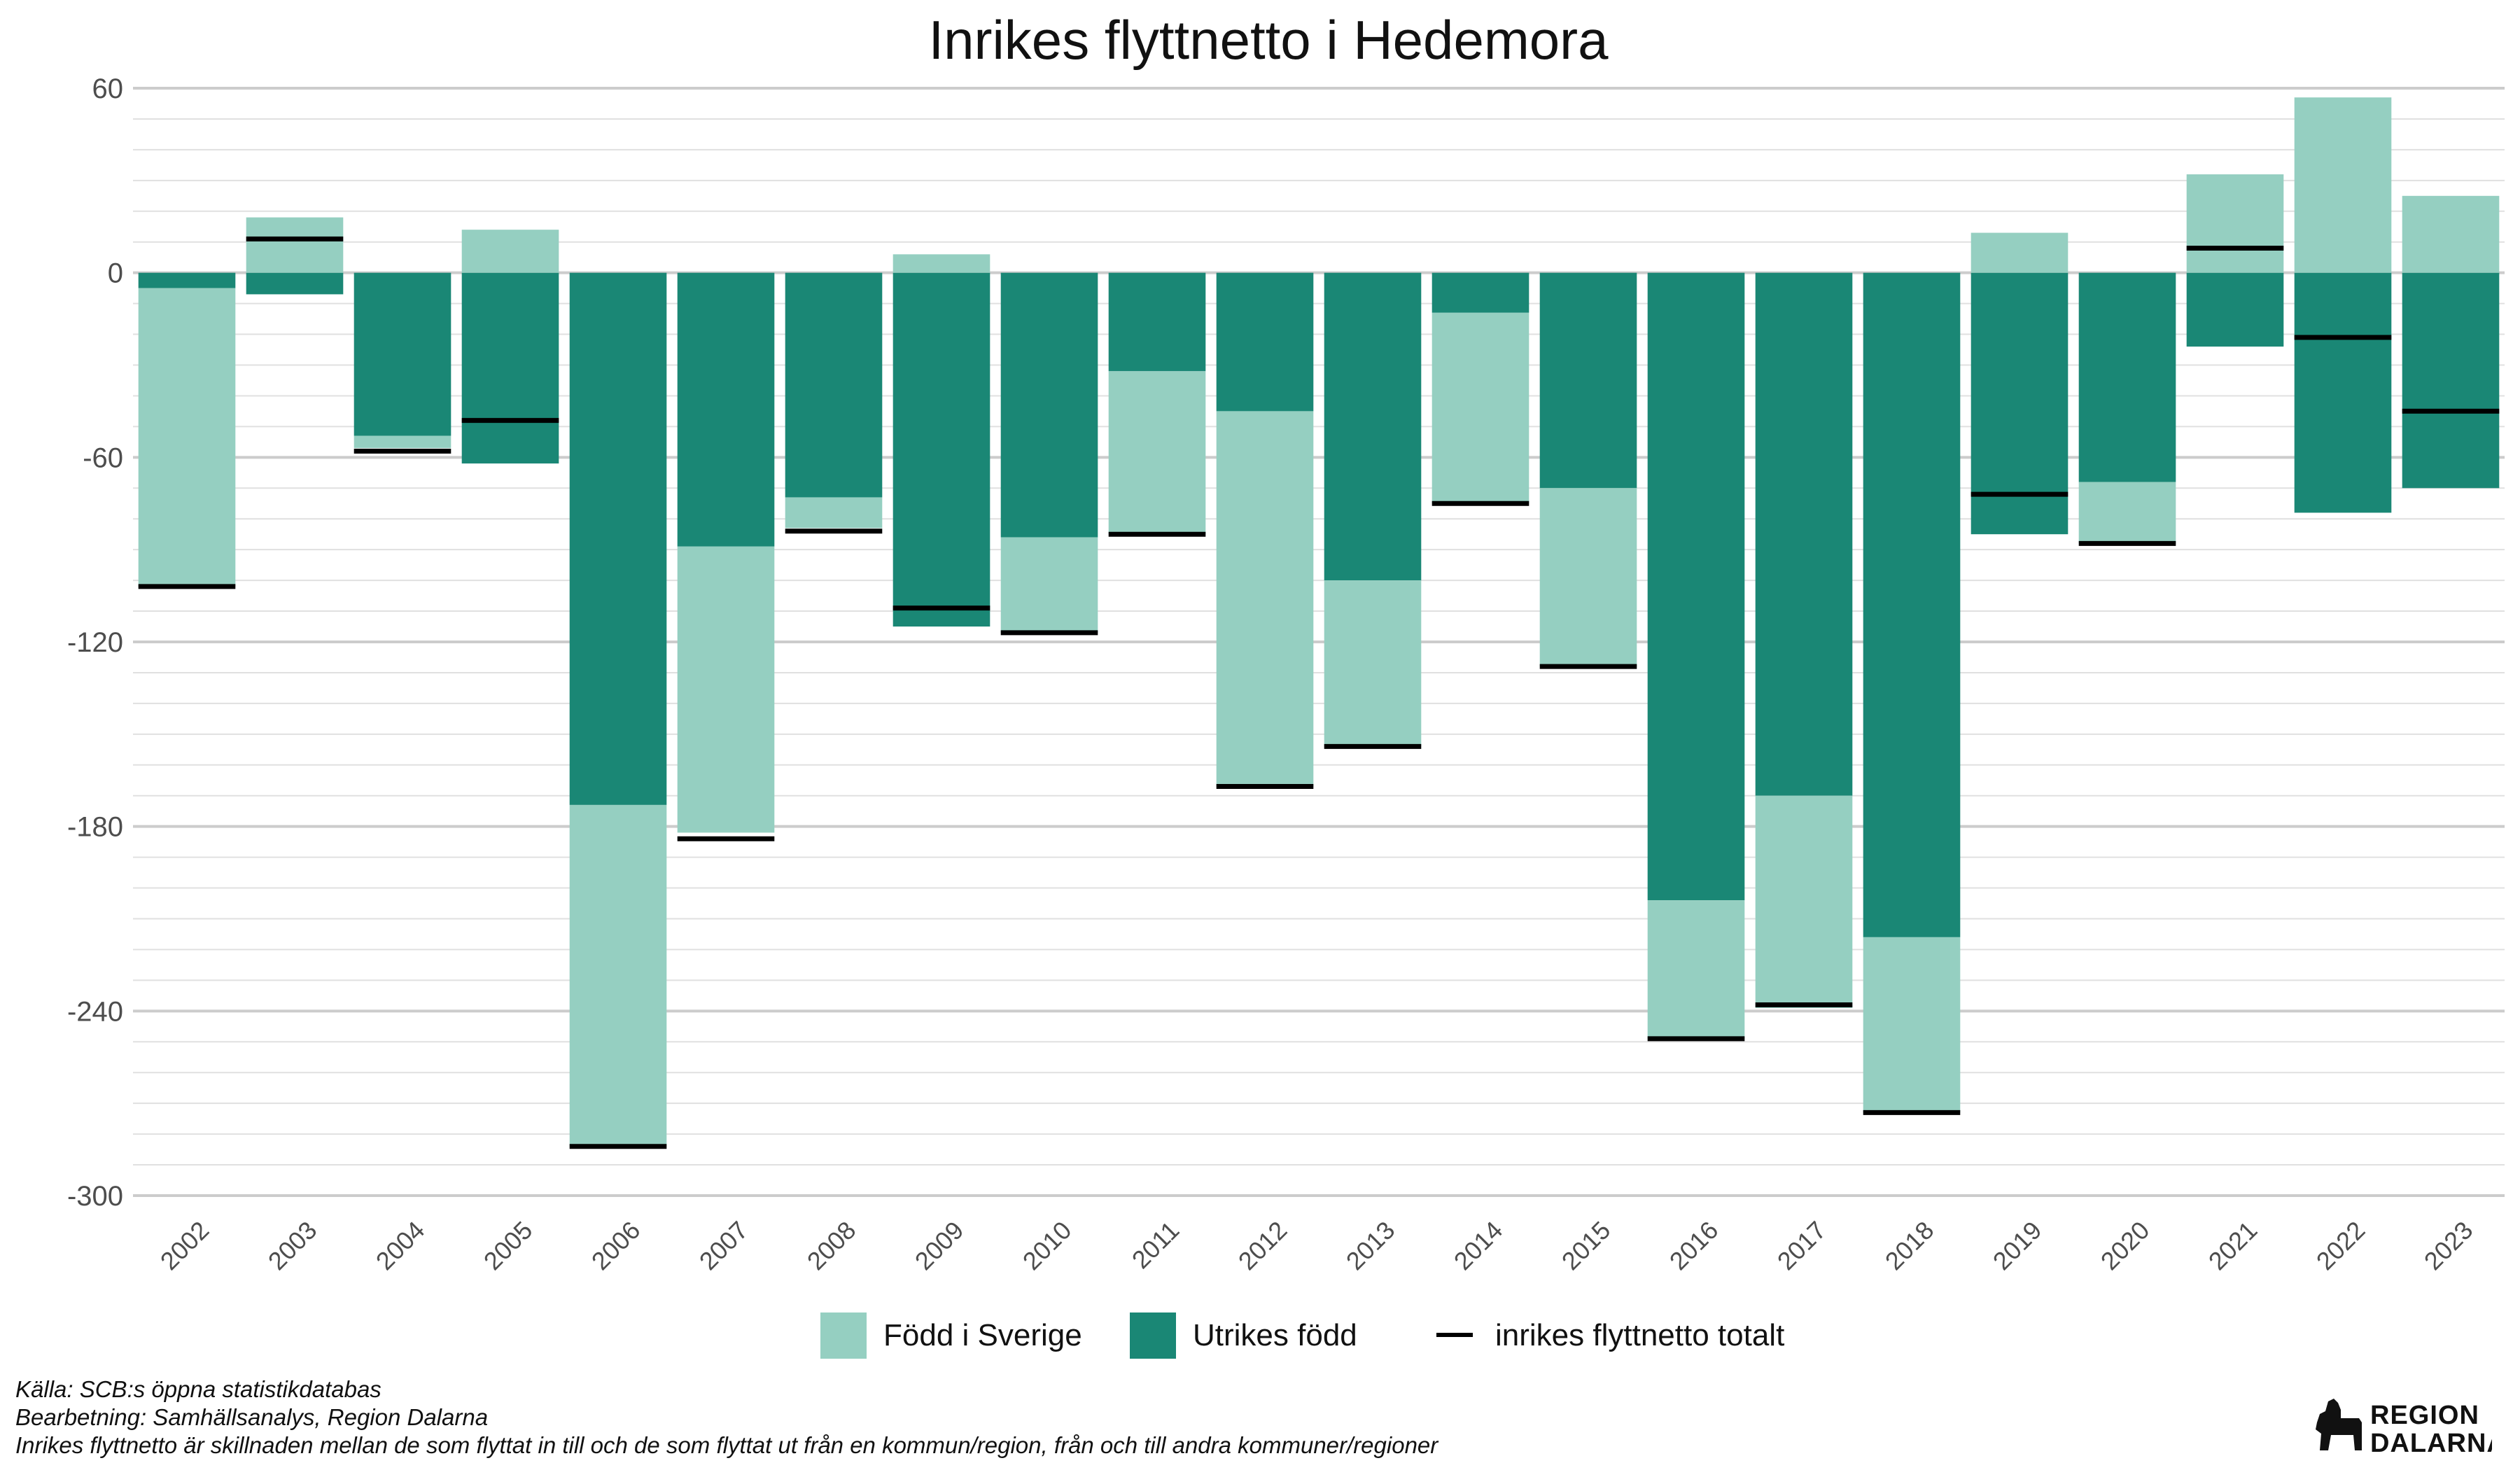 The width and height of the screenshot is (2520, 1470). What do you see at coordinates (2451, 380) in the screenshot?
I see `bar-utrikes-fodd-2023` at bounding box center [2451, 380].